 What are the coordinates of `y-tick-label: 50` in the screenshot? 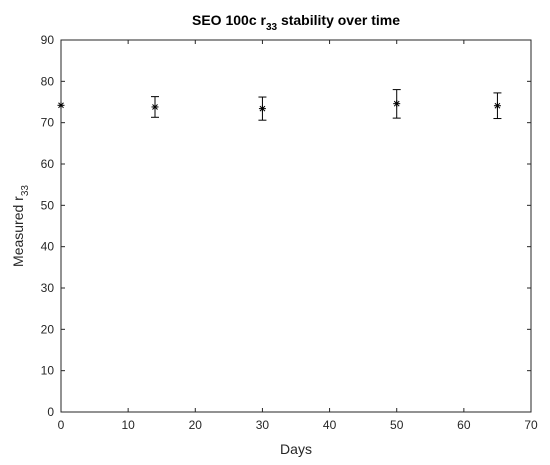 It's located at (48, 205).